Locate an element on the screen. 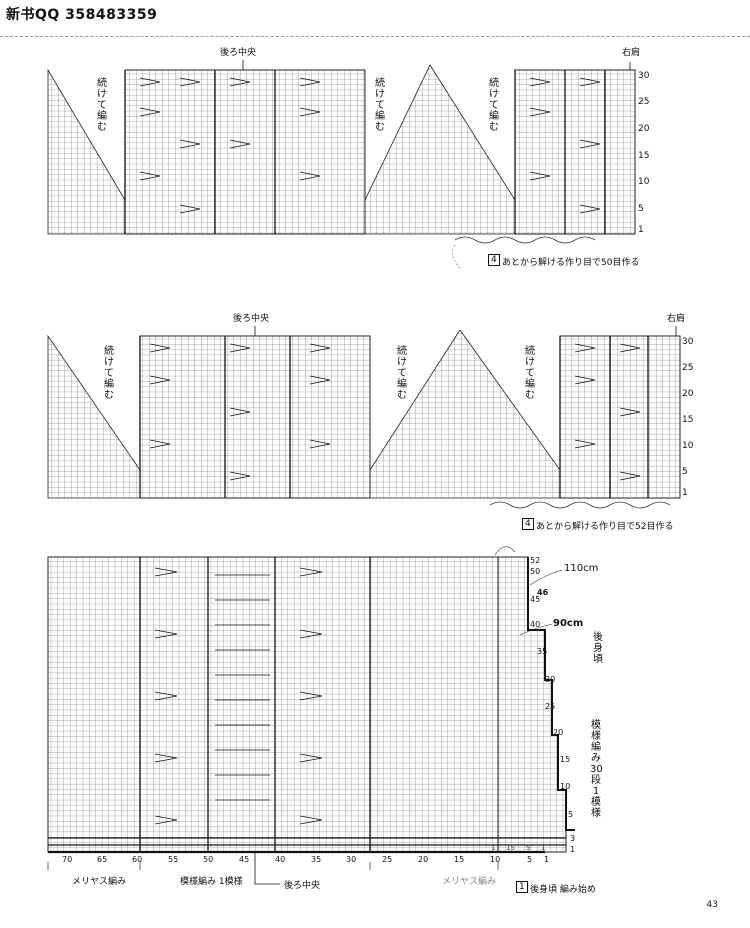 This screenshot has height=928, width=750. chart-1-left-triangle is located at coordinates (86, 151).